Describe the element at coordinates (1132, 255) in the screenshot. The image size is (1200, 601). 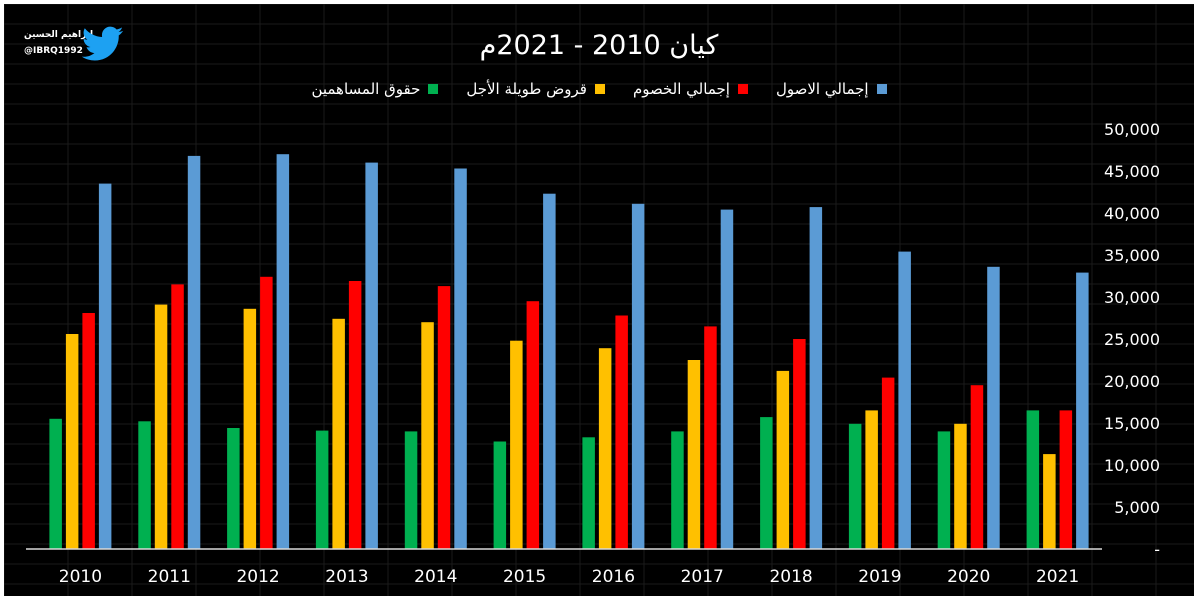
I see `y-tick-label: 35,000` at that location.